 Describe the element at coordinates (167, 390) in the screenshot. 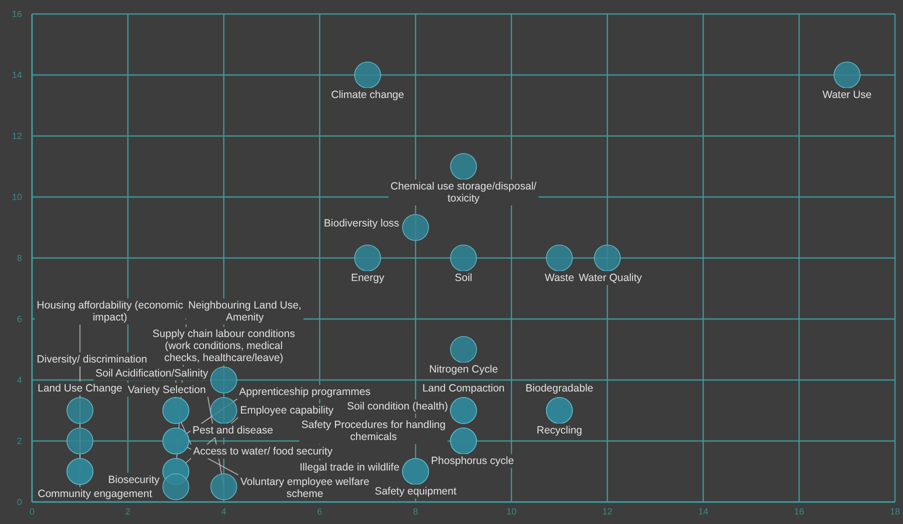

I see `annotation: Variety Selection` at that location.